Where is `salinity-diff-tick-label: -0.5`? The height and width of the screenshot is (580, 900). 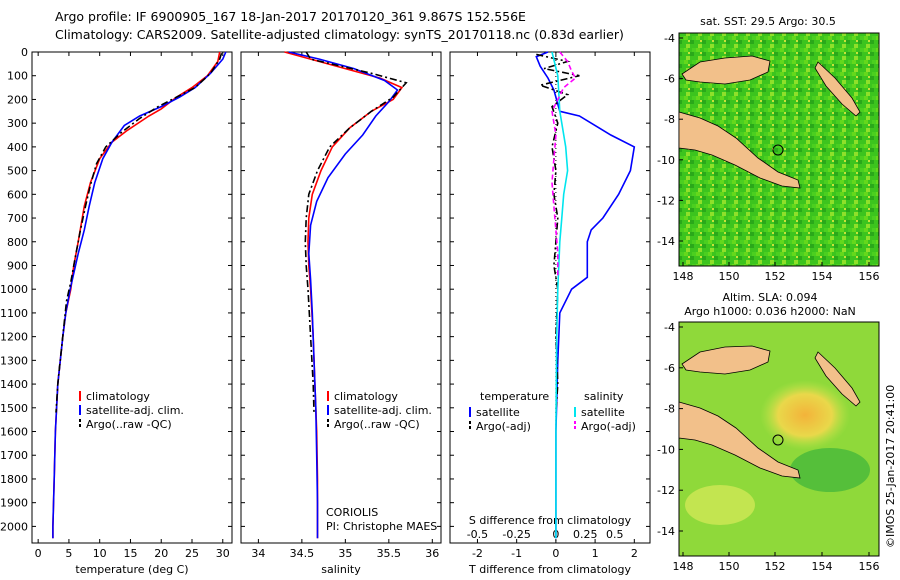 salinity-diff-tick-label: -0.5 is located at coordinates (477, 534).